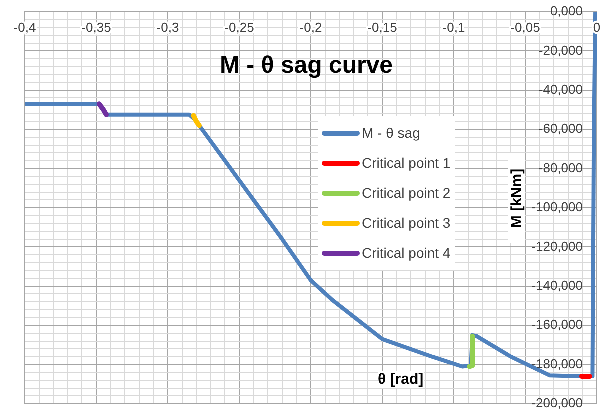 This screenshot has width=613, height=416. Describe the element at coordinates (401, 379) in the screenshot. I see `x-axis-title: θ [rad]` at that location.